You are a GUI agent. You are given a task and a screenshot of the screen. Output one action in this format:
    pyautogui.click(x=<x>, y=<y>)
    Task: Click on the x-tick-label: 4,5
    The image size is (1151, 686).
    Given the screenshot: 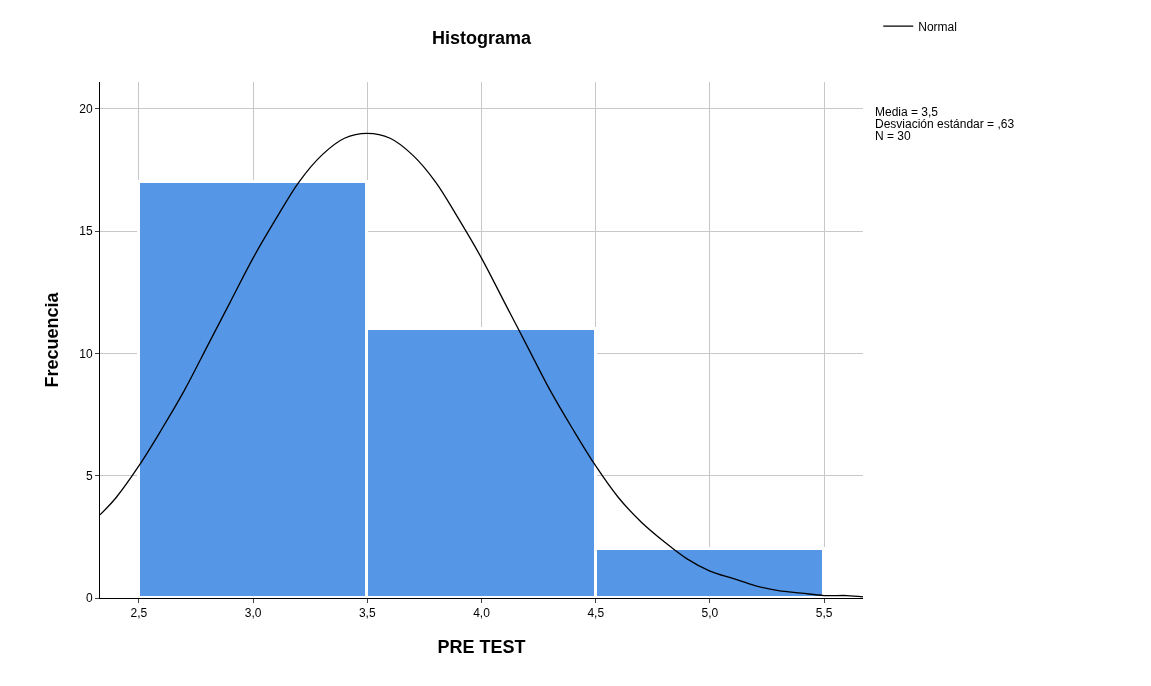 What is the action you would take?
    pyautogui.click(x=596, y=613)
    